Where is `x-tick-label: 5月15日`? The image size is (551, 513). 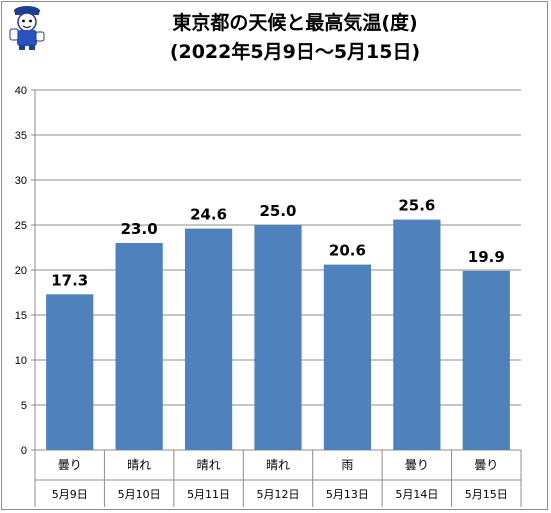
x-tick-label: 5月15日 is located at coordinates (486, 494).